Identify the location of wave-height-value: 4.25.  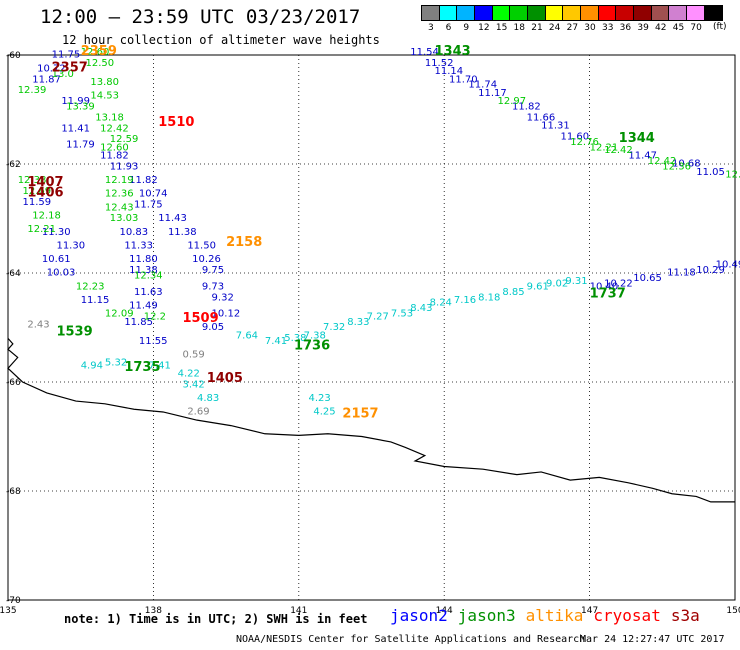
(324, 412).